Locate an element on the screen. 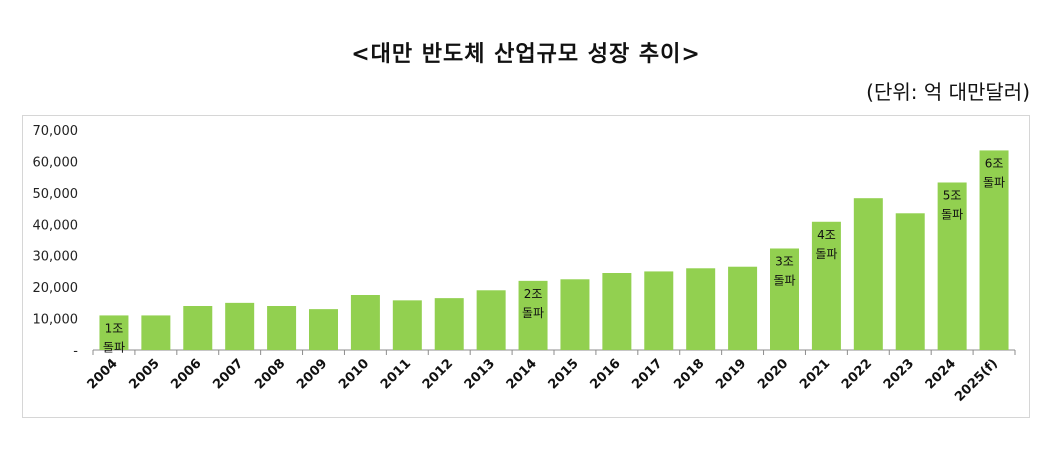 This screenshot has height=452, width=1052. bar-annotation: 5조 is located at coordinates (952, 195).